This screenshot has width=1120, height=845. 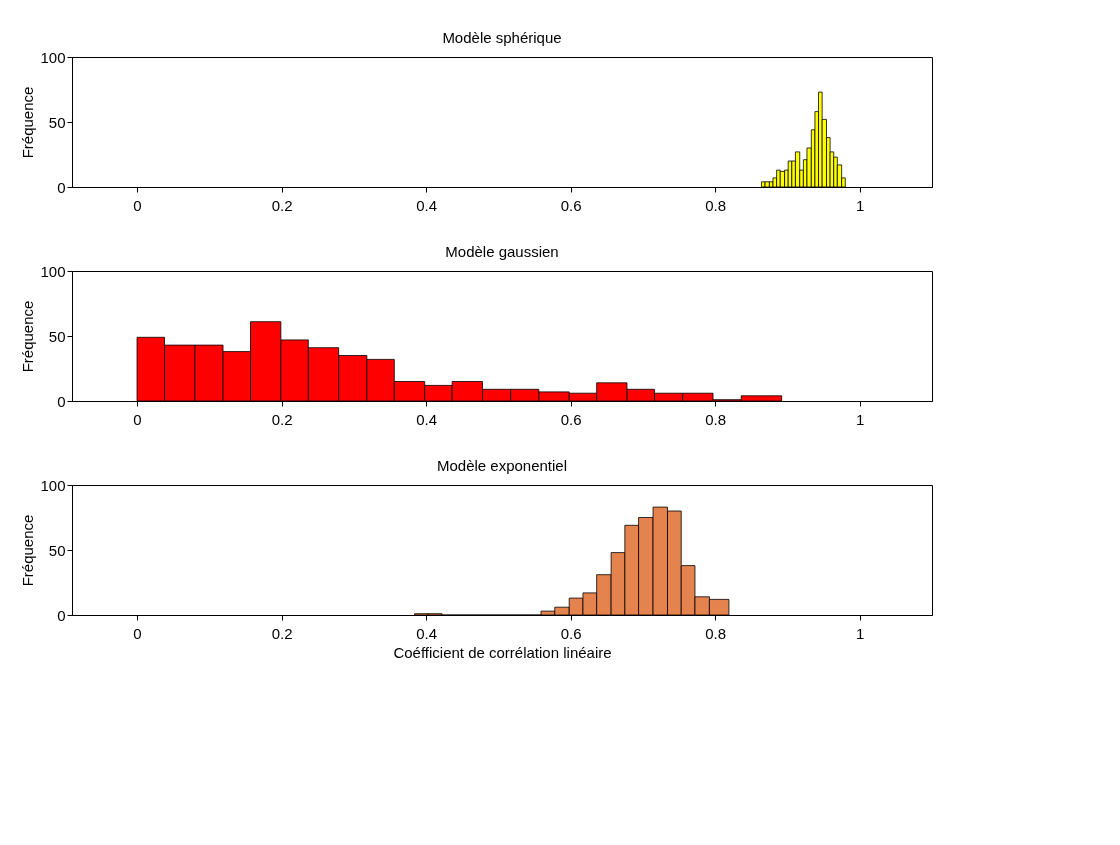 I want to click on chart-title: Modèle gaussien, so click(x=502, y=251).